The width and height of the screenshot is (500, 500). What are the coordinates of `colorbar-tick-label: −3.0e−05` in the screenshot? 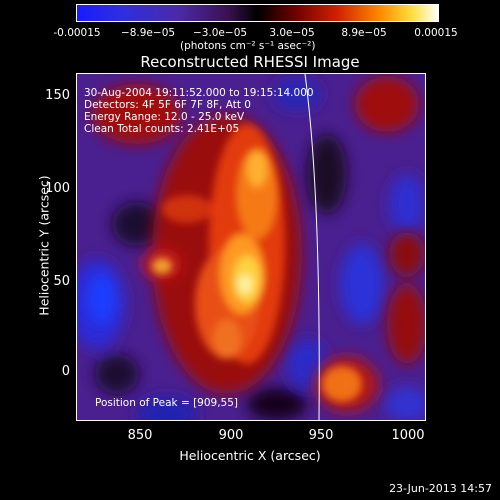 It's located at (220, 33).